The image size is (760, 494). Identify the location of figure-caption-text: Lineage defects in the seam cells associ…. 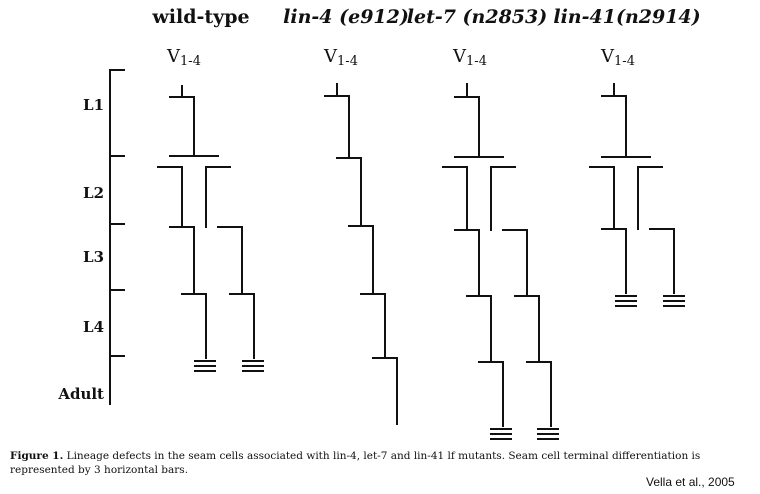
(355, 463).